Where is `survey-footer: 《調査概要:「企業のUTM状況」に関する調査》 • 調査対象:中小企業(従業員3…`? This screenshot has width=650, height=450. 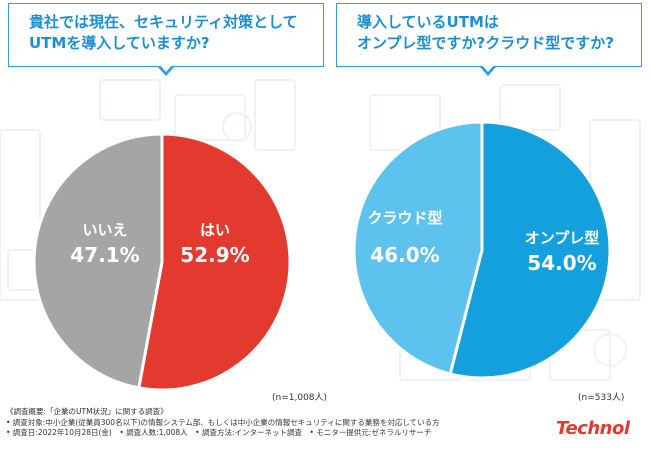 survey-footer: 《調査概要:「企業のUTM状況」に関する調査》 • 調査対象:中小企業(従業員3… is located at coordinates (223, 423).